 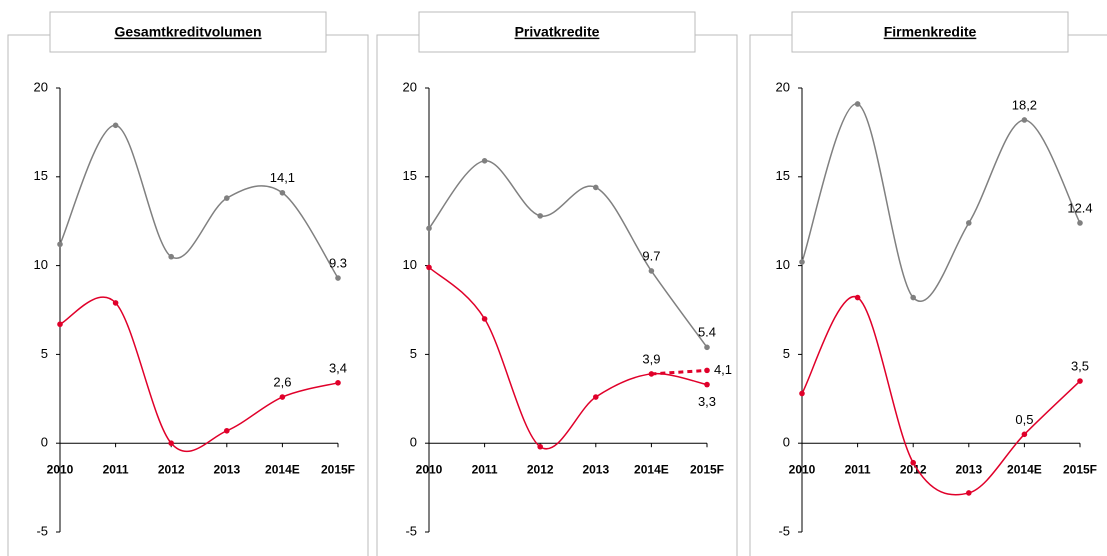 What do you see at coordinates (1080, 365) in the screenshot?
I see `data-label: 3,5` at bounding box center [1080, 365].